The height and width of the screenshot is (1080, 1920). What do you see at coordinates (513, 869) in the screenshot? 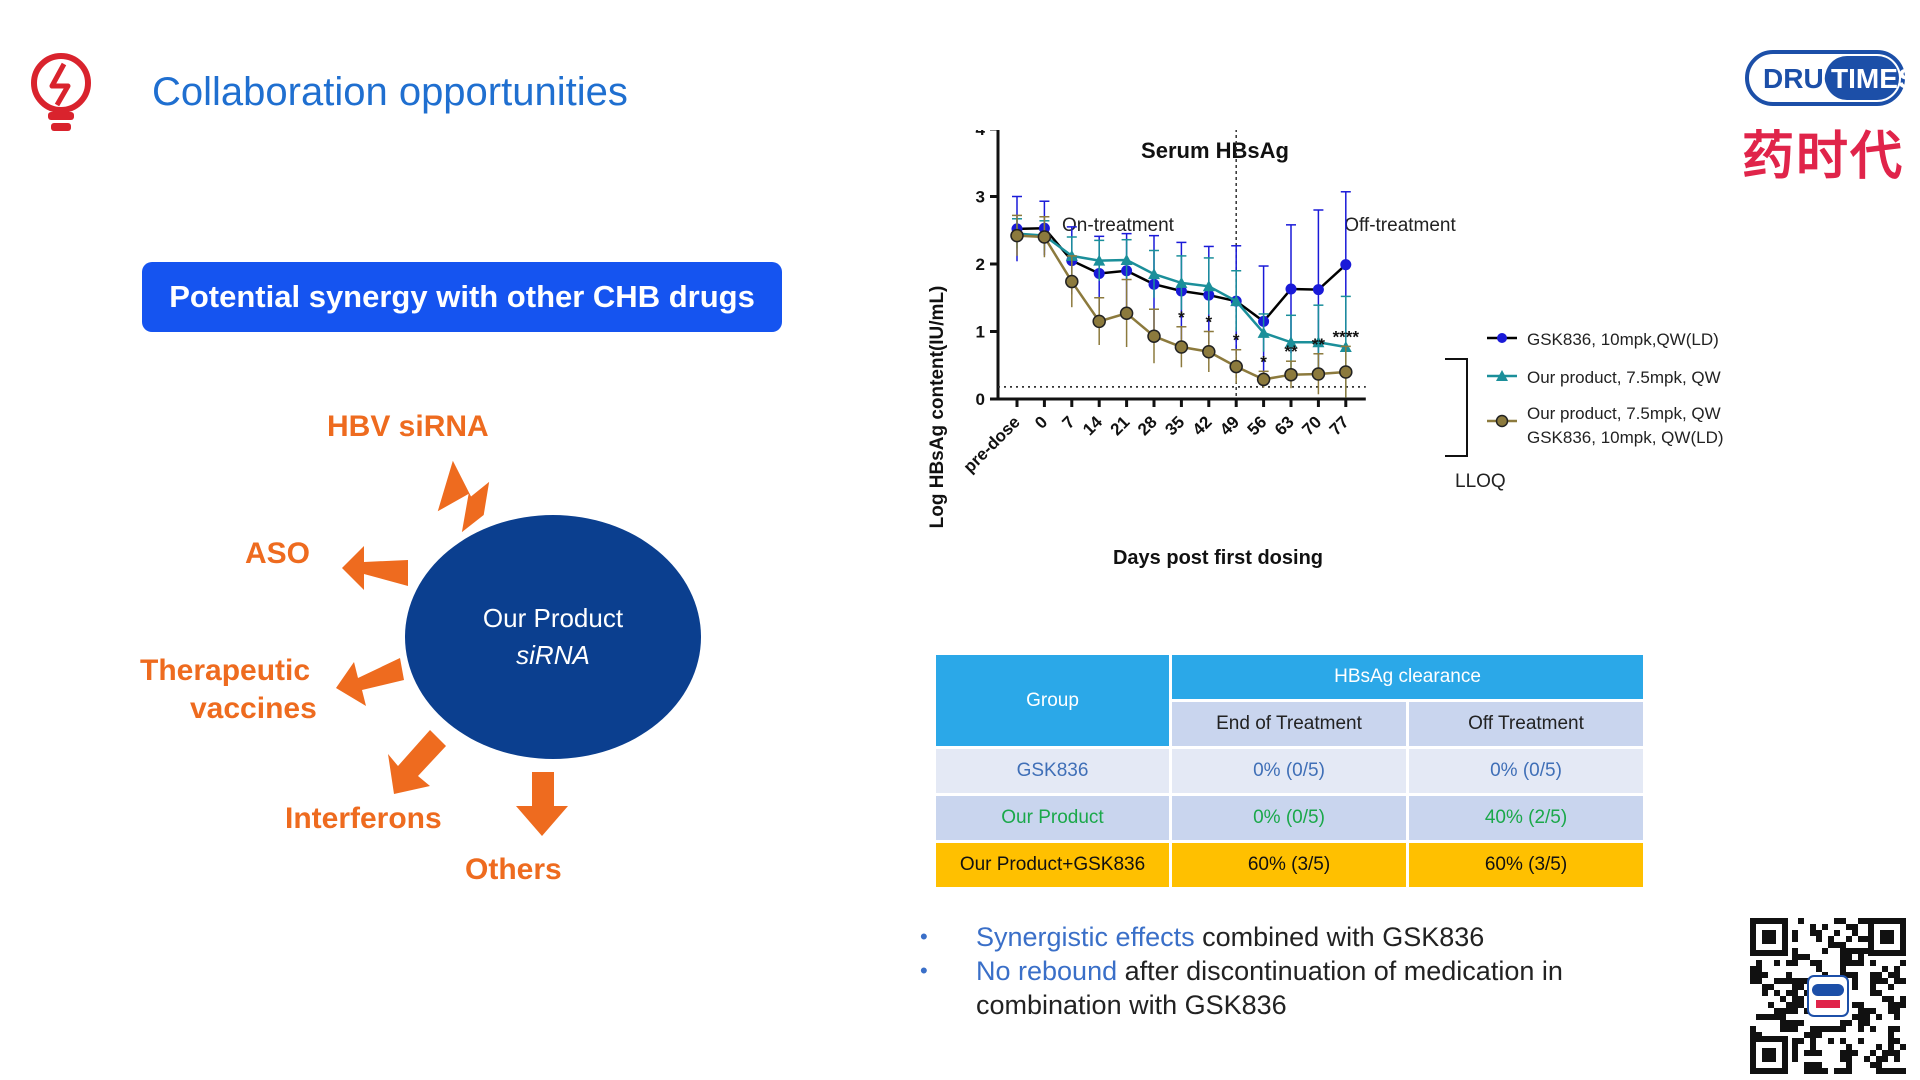
I see `partner-others: Others` at bounding box center [513, 869].